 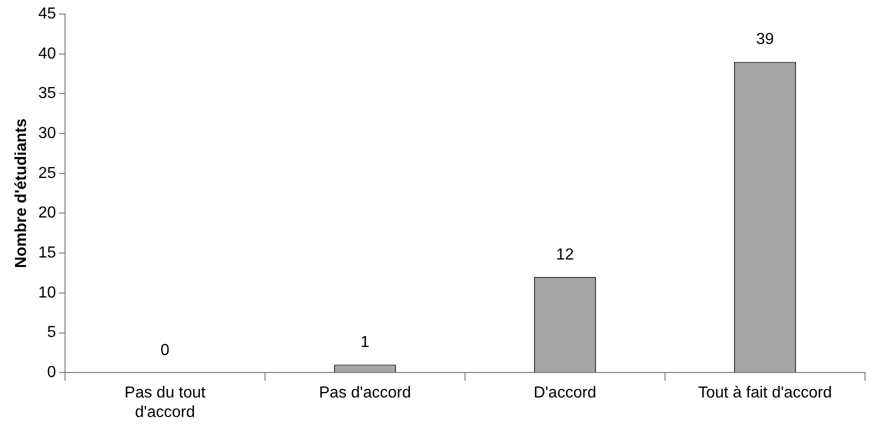 What do you see at coordinates (47, 253) in the screenshot?
I see `y-tick-label: 15` at bounding box center [47, 253].